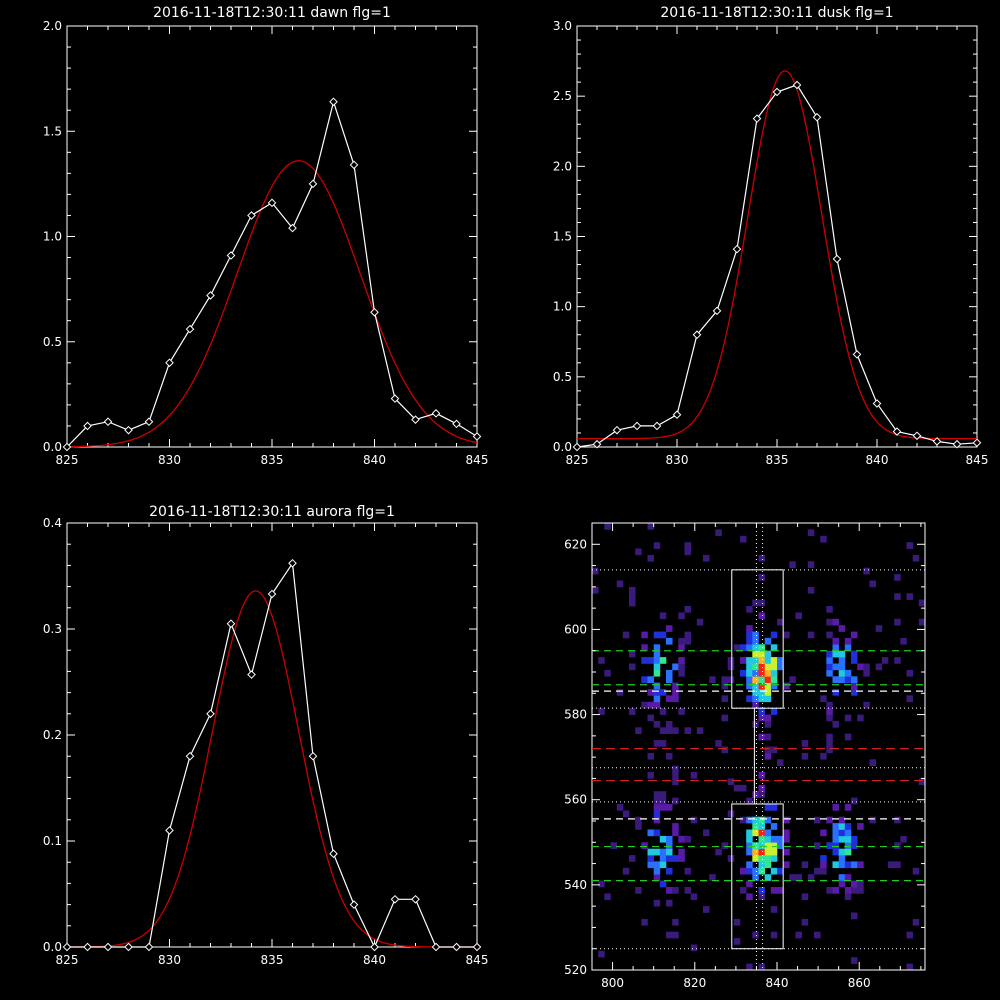  What do you see at coordinates (52, 629) in the screenshot?
I see `y-tick-label: 0.3` at bounding box center [52, 629].